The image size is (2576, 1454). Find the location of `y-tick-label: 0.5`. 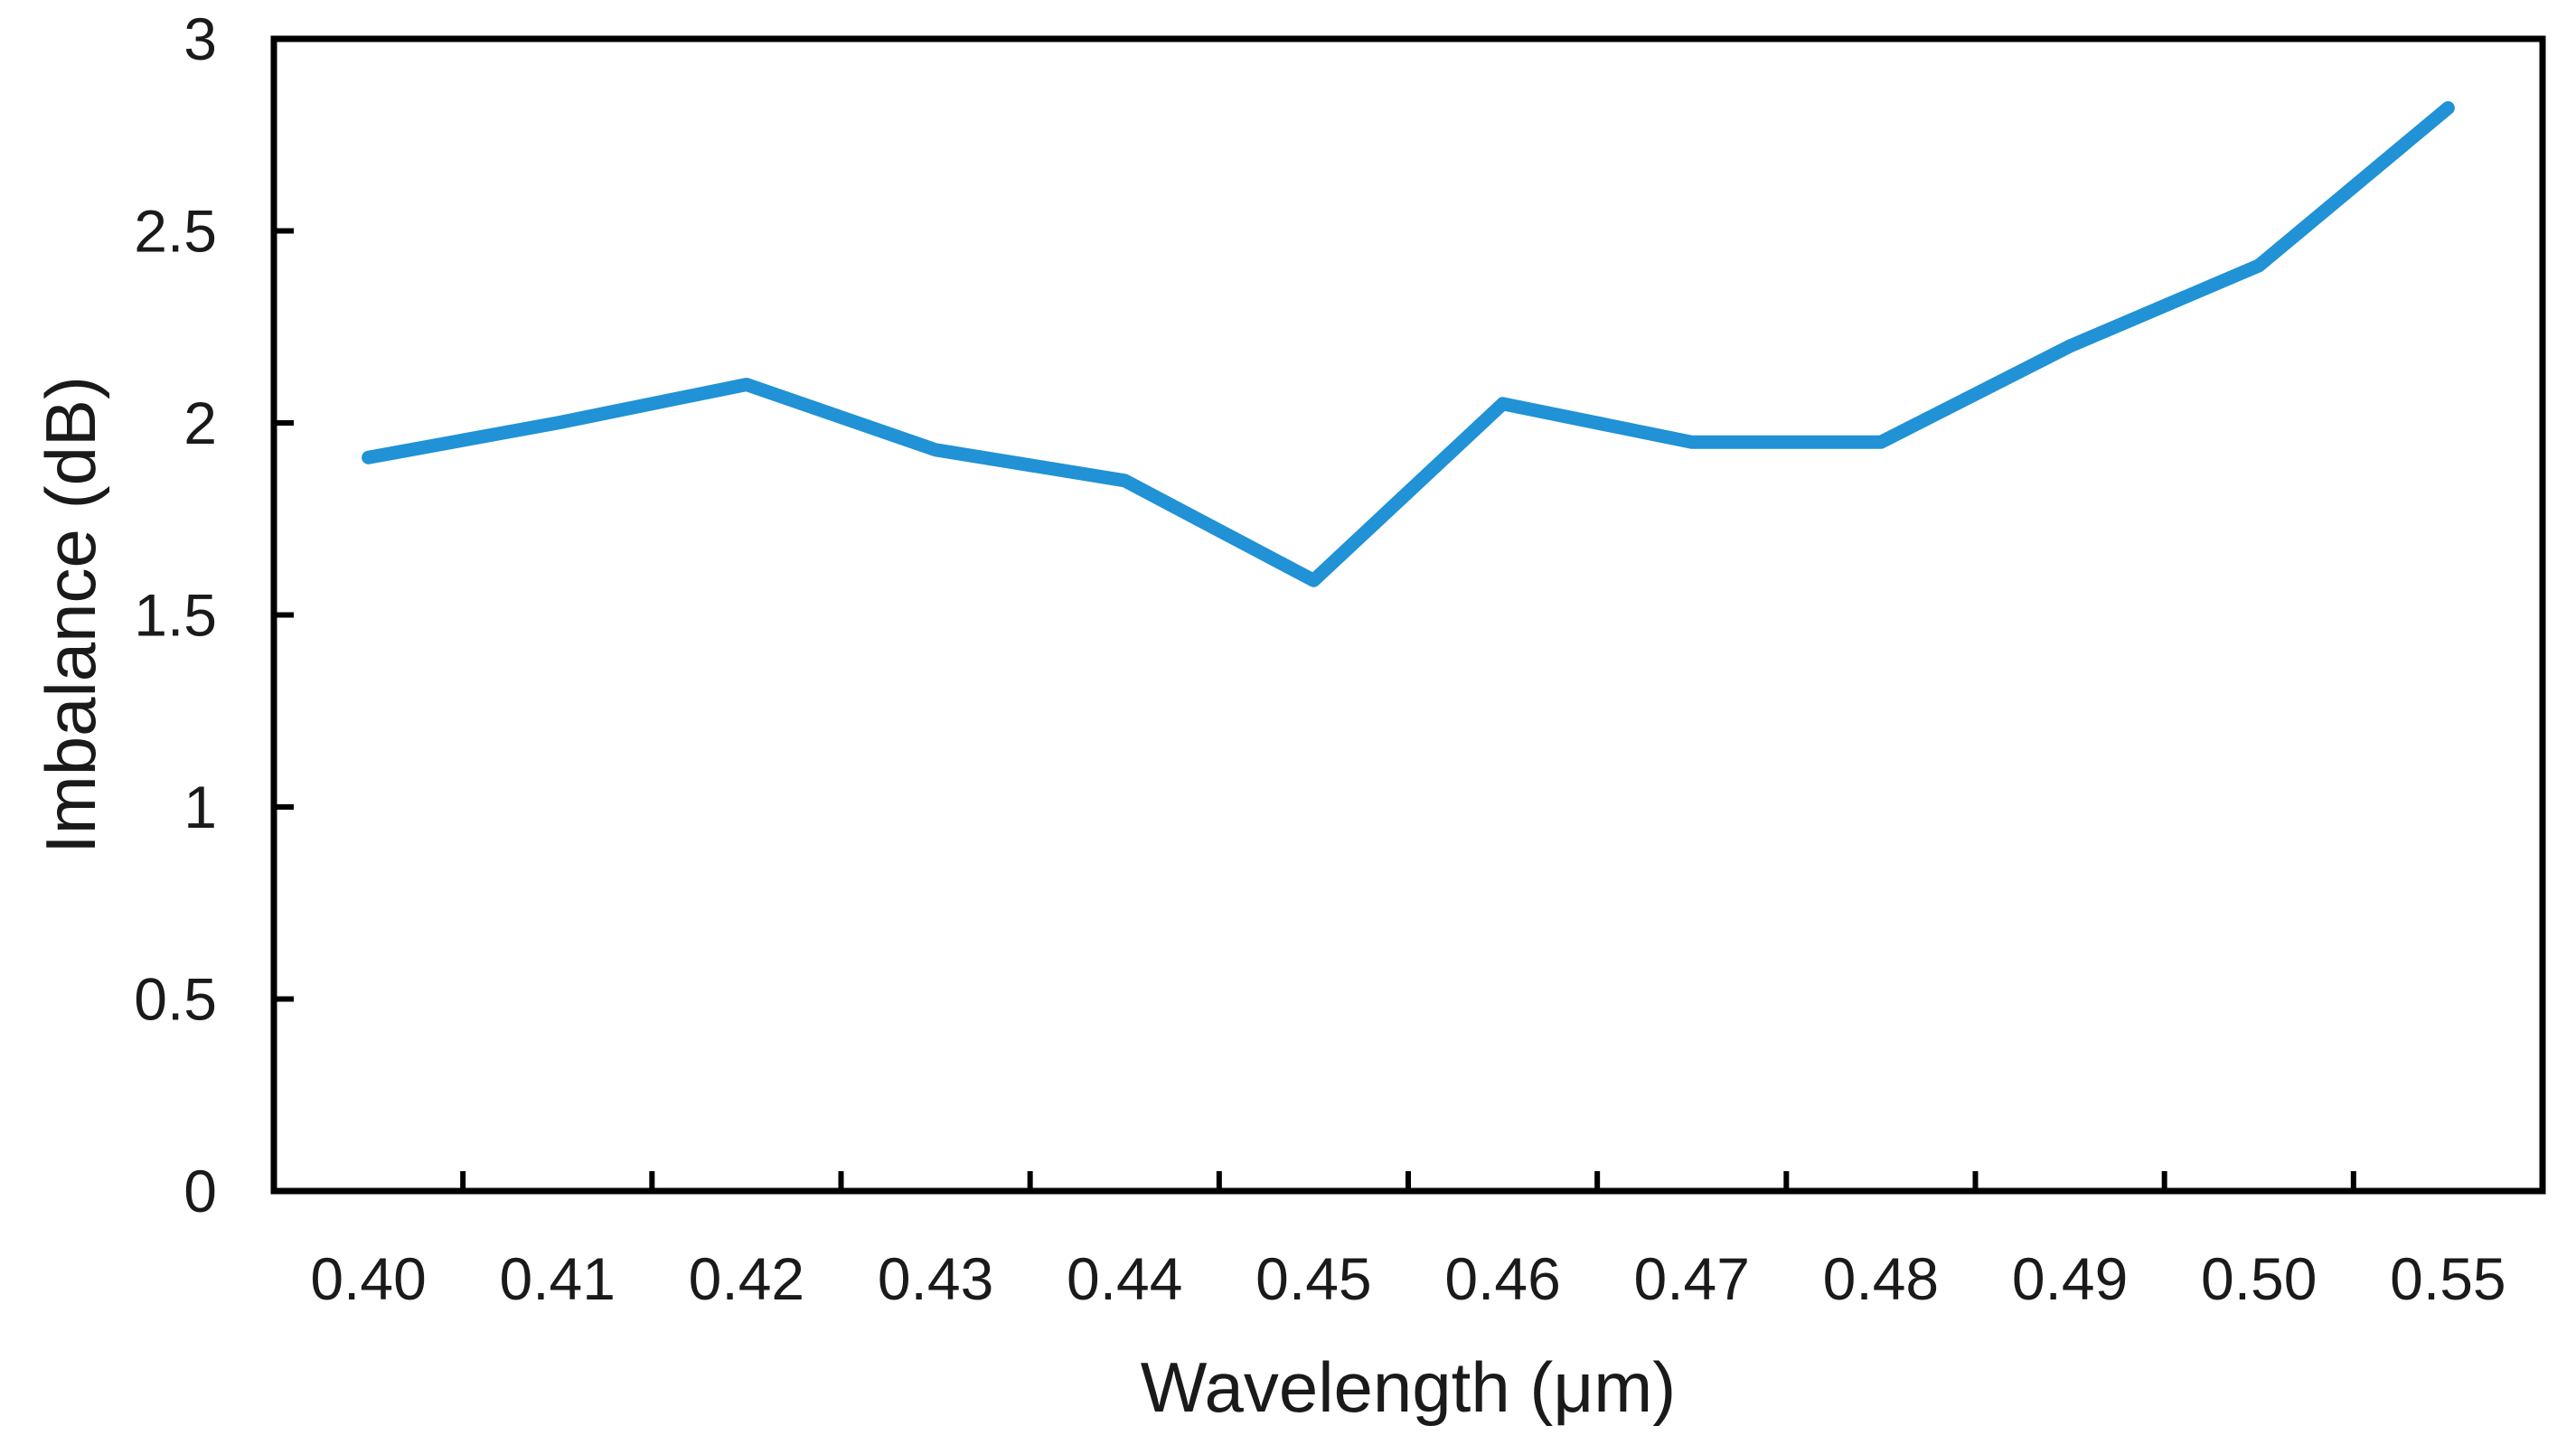

y-tick-label: 0.5 is located at coordinates (176, 999).